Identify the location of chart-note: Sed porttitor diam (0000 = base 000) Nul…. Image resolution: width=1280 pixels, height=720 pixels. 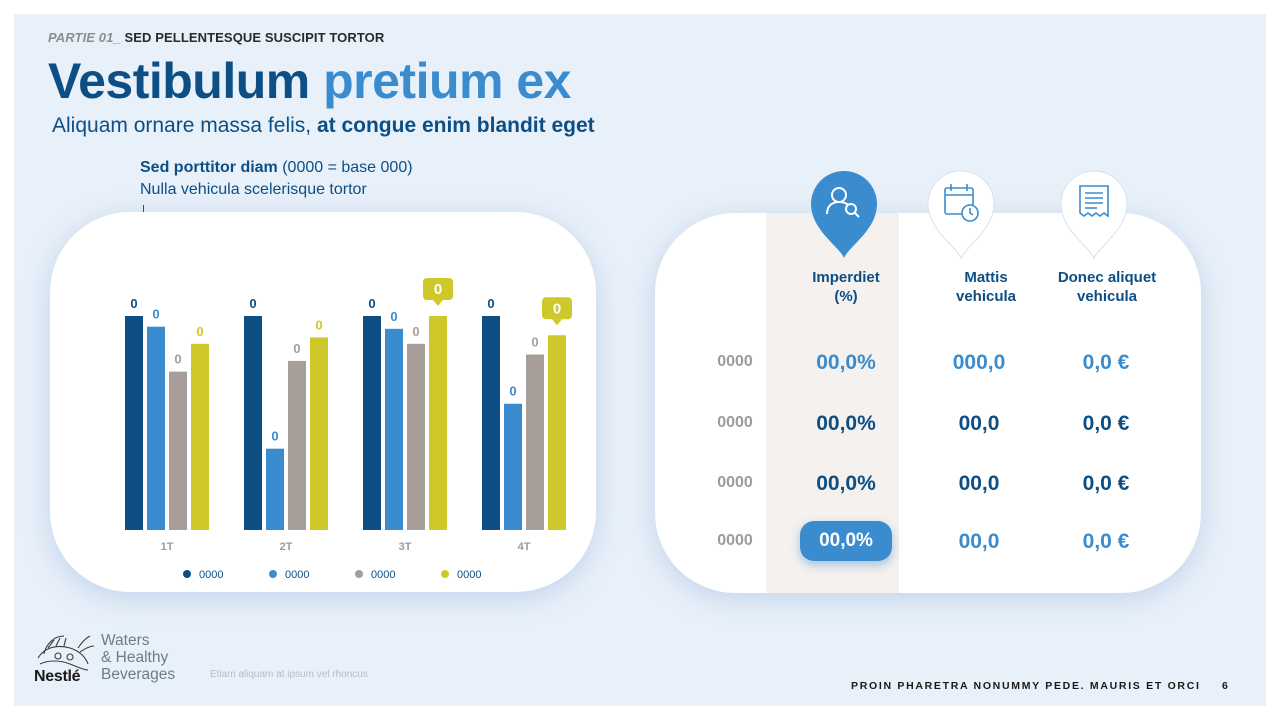
(276, 179).